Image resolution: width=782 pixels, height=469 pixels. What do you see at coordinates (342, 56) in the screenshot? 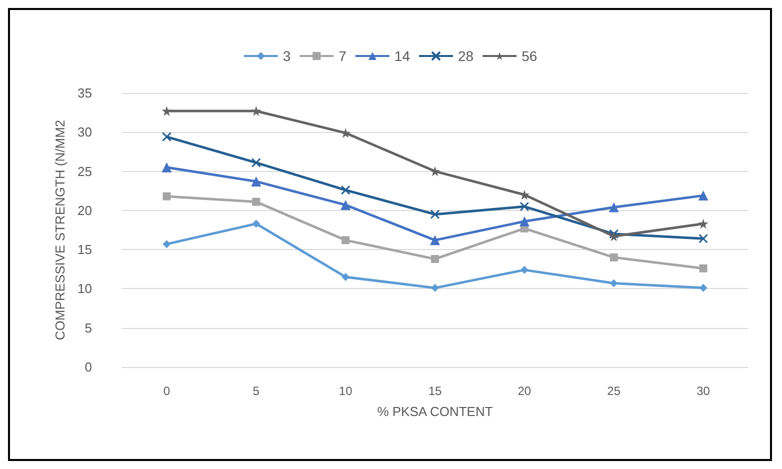
I see `legend-label: 7` at bounding box center [342, 56].